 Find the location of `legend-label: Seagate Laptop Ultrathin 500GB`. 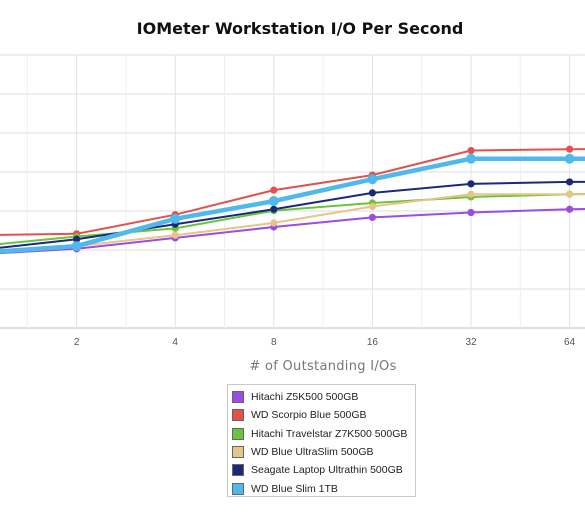

legend-label: Seagate Laptop Ultrathin 500GB is located at coordinates (327, 470).